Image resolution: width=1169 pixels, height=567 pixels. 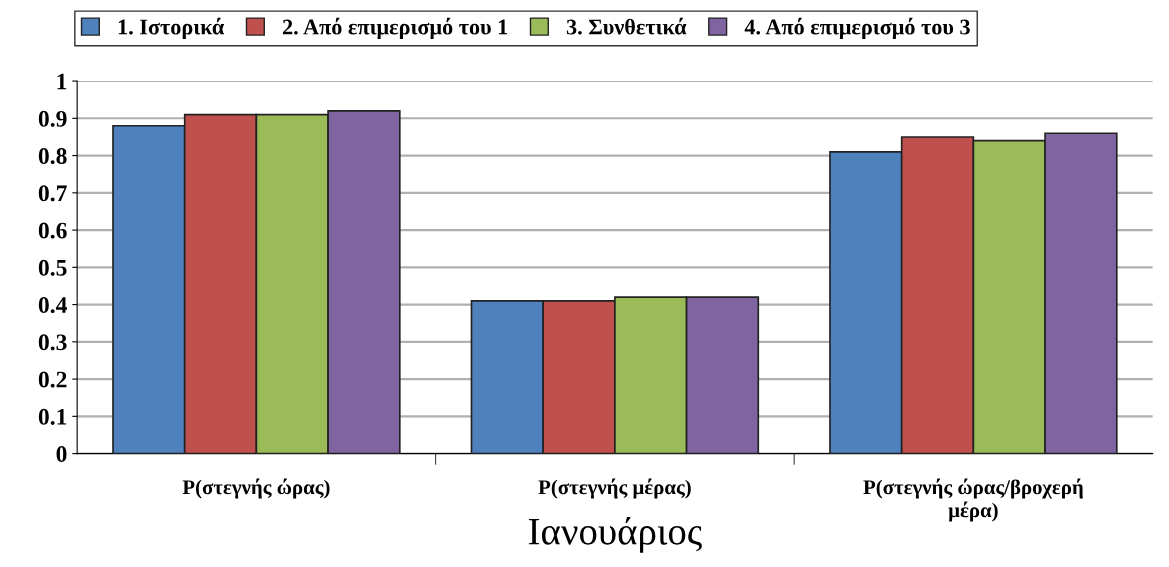 I want to click on legend-label: 3. Συνθετικά, so click(x=626, y=26).